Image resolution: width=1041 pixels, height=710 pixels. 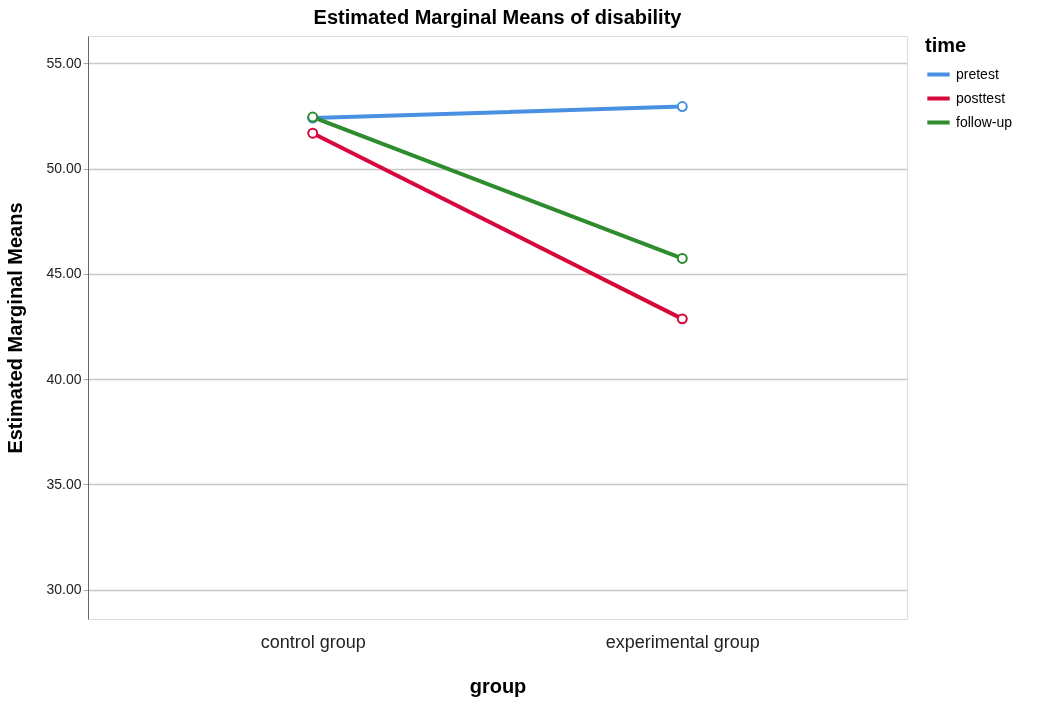 What do you see at coordinates (64, 62) in the screenshot?
I see `y-tick-label: 55.00` at bounding box center [64, 62].